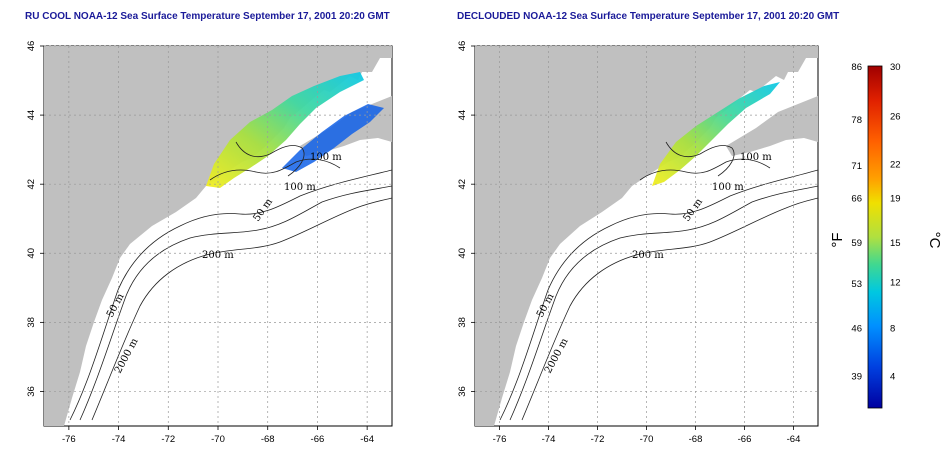 The image size is (950, 475). Describe the element at coordinates (333, 138) in the screenshot. I see `sst-cold-patch-left` at that location.